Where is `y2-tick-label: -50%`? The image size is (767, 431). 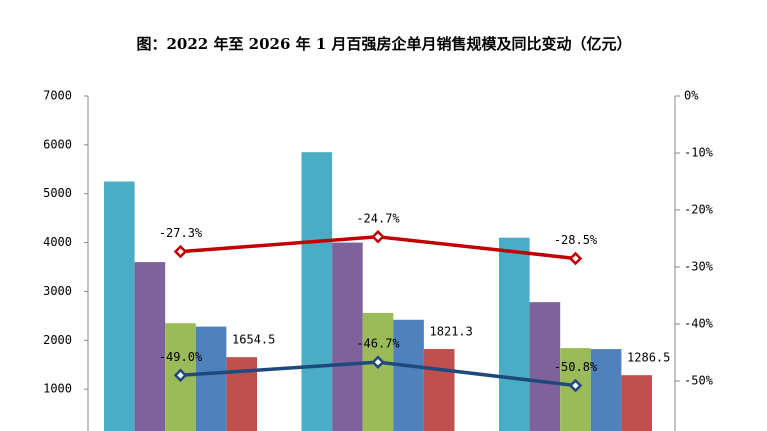
y2-tick-label: -50% is located at coordinates (699, 381).